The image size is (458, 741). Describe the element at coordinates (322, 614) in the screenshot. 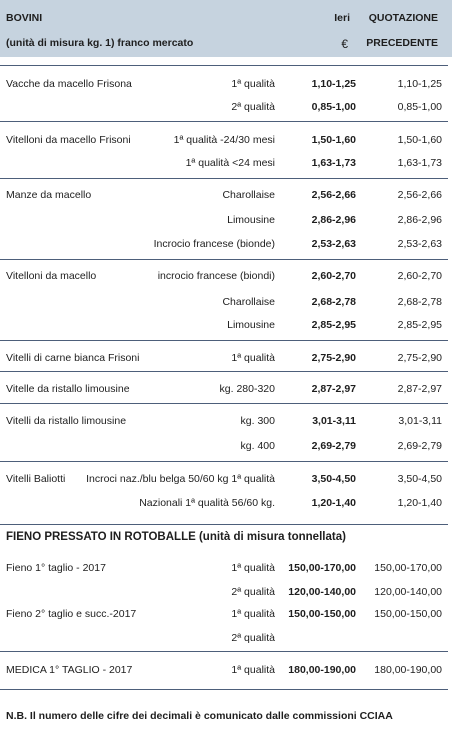

I see `price-ieri: 150,00-150,00` at that location.